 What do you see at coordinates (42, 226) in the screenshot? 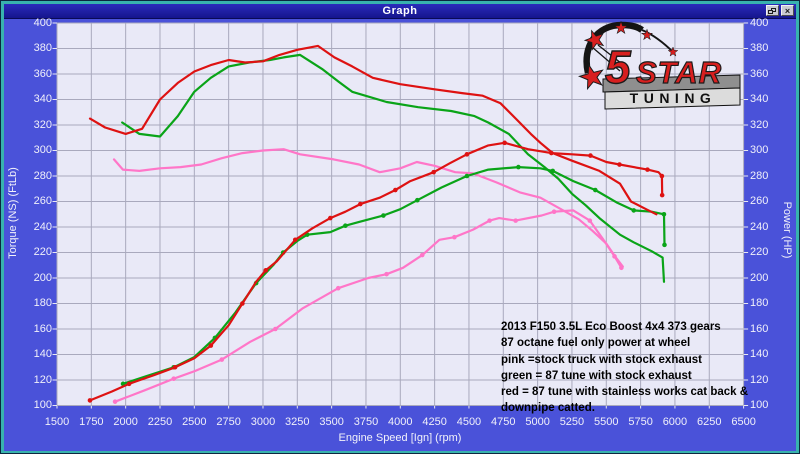
I see `y-axis-tick-label-left: 240` at bounding box center [42, 226].